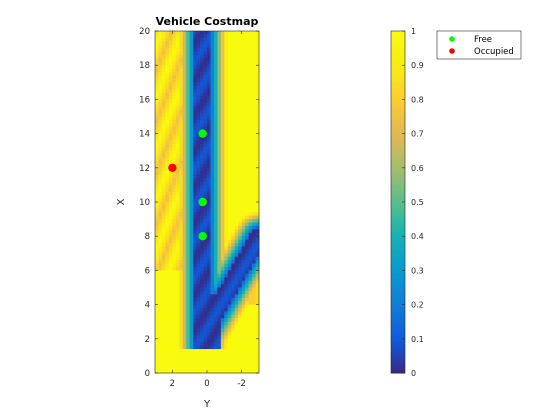  What do you see at coordinates (147, 340) in the screenshot?
I see `y-tick-label: 2` at bounding box center [147, 340].